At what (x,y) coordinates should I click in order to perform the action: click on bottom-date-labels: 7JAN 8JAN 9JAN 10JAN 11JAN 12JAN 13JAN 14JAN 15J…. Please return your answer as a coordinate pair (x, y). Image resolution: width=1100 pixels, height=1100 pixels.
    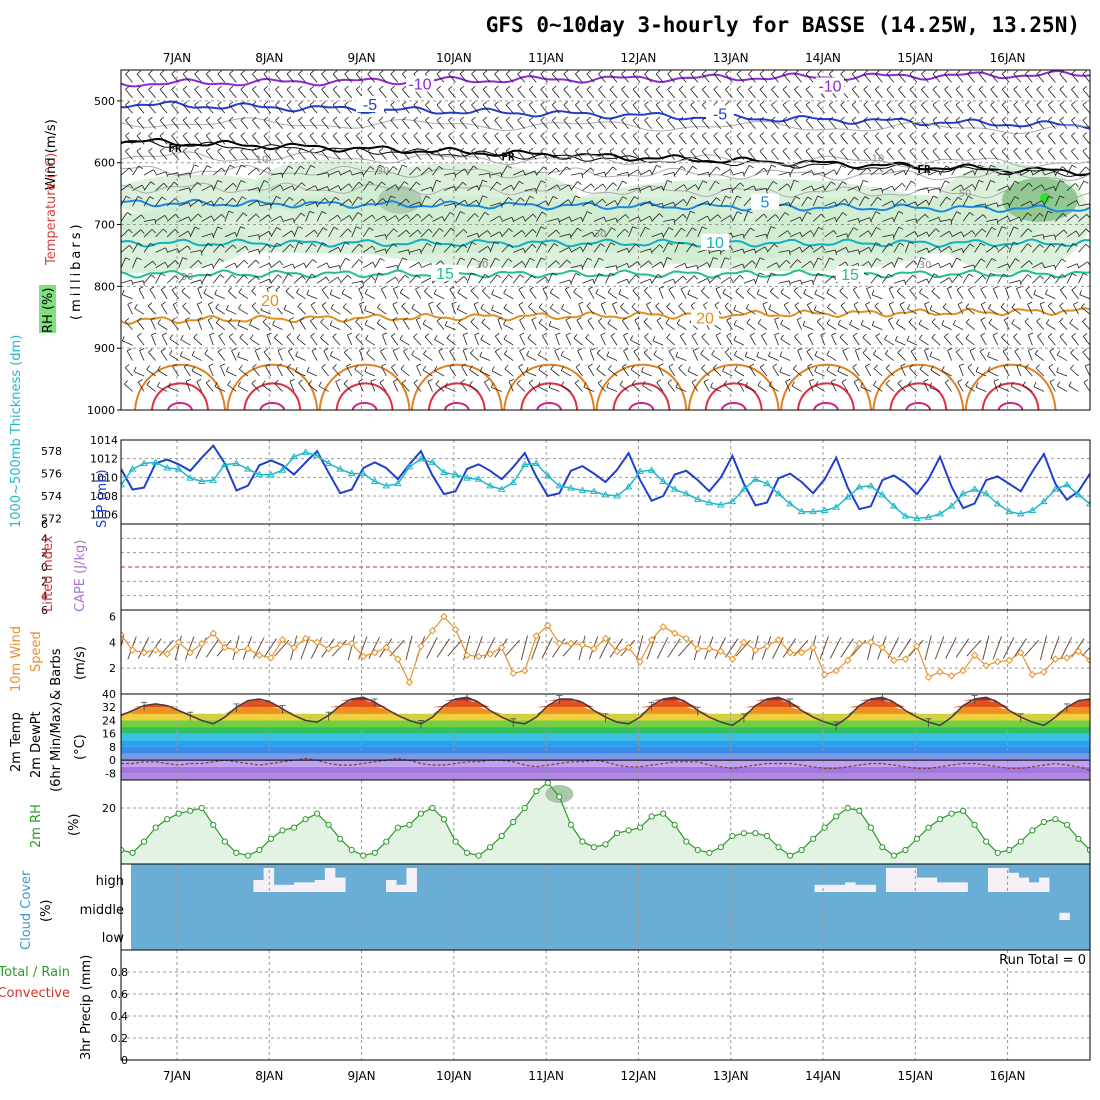
    Looking at the image, I should click on (594, 1076).